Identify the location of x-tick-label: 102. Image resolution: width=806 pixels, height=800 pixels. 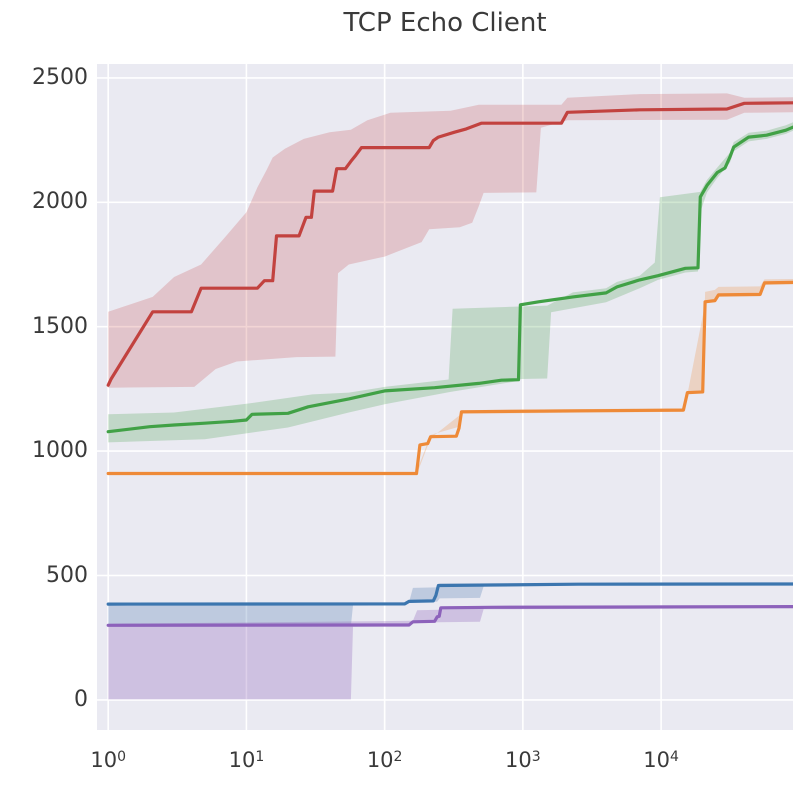
(384, 760).